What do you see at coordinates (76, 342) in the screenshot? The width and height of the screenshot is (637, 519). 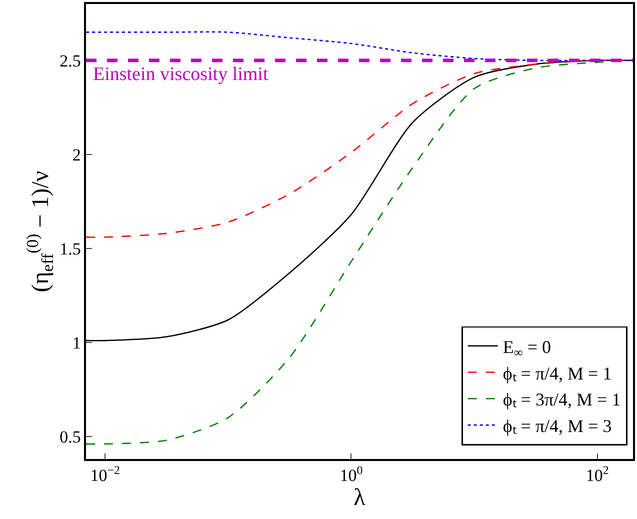 I see `y-tick-label: 1` at bounding box center [76, 342].